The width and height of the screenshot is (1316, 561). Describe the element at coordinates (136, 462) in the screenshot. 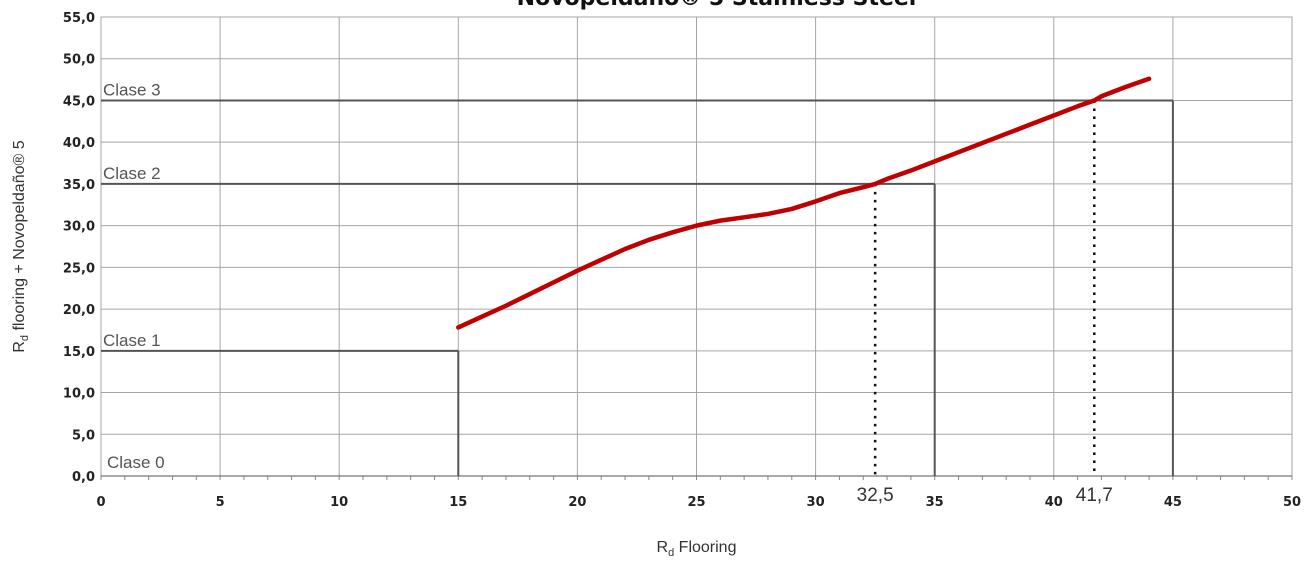

I see `class-label: Clase 0` at that location.